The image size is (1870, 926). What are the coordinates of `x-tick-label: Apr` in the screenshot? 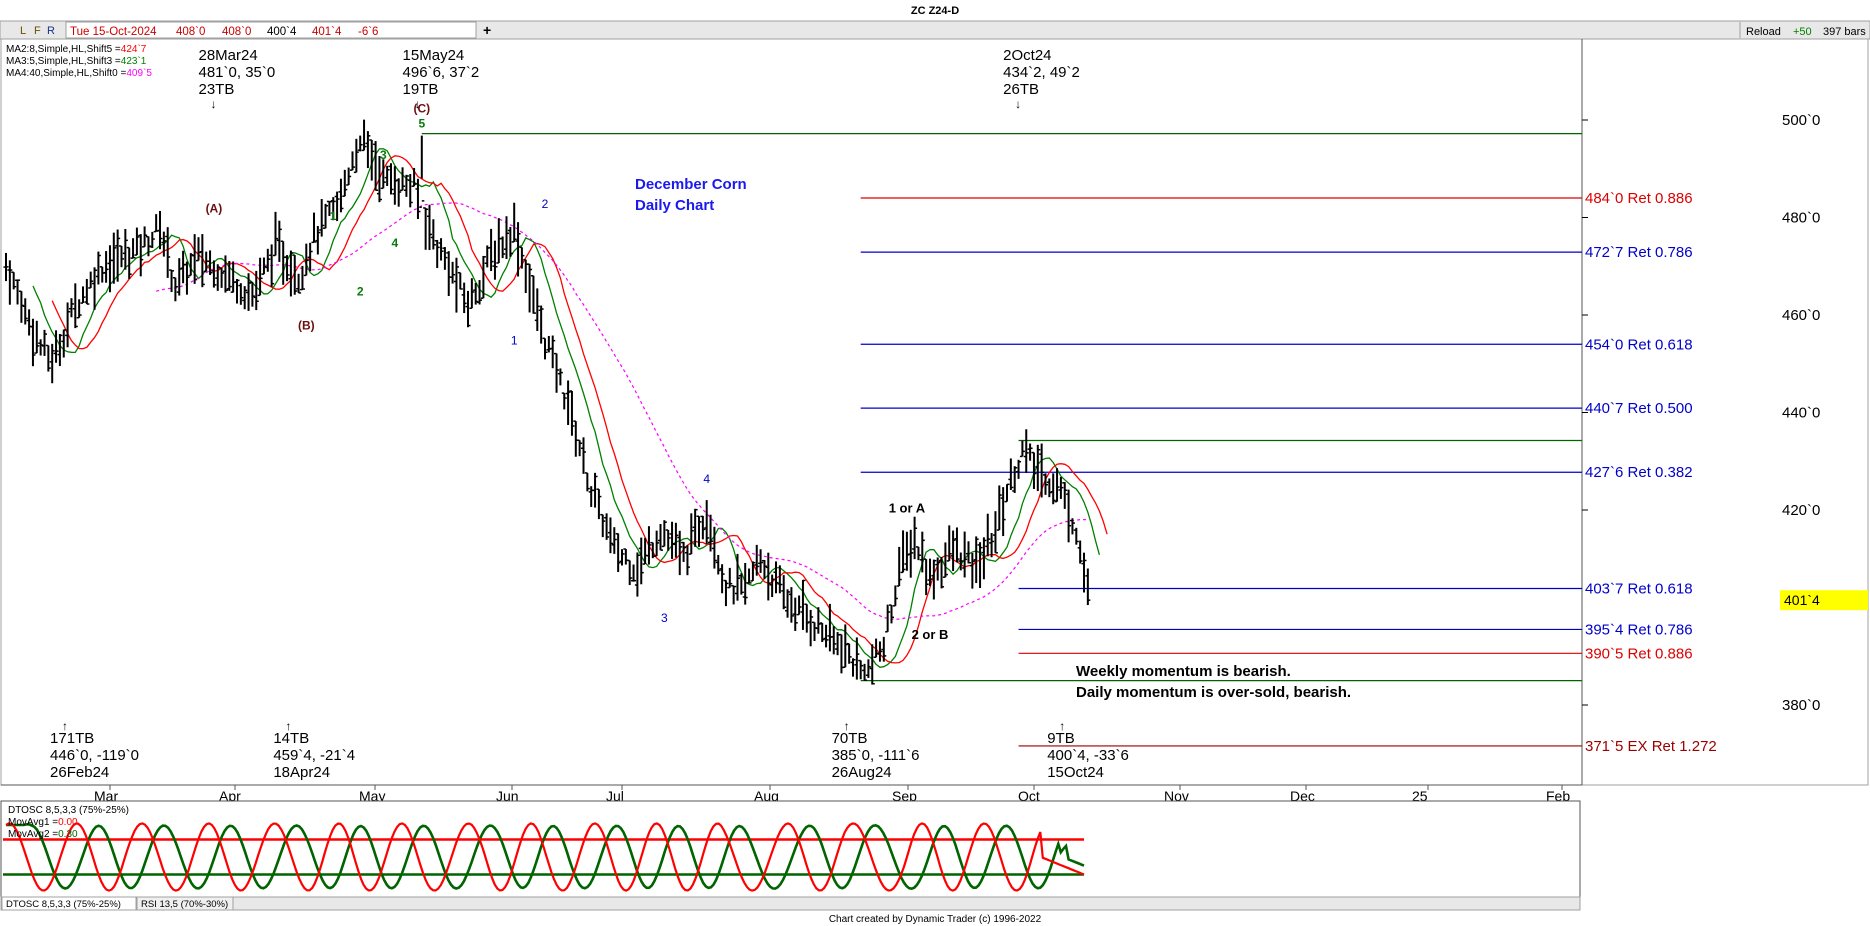 It's located at (230, 796).